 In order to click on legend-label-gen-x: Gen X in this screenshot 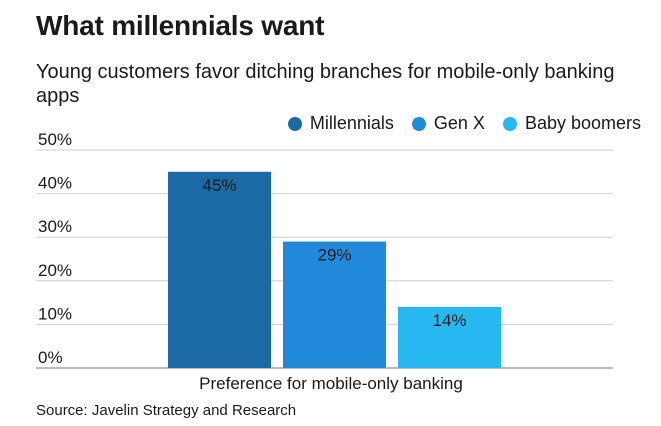, I will do `click(459, 123)`.